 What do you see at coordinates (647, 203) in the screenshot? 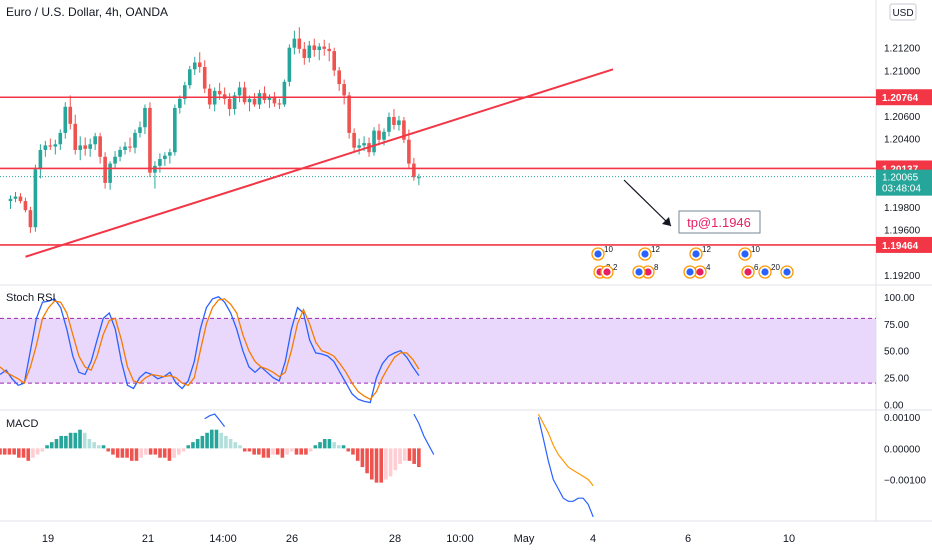
I see `target-arrow` at bounding box center [647, 203].